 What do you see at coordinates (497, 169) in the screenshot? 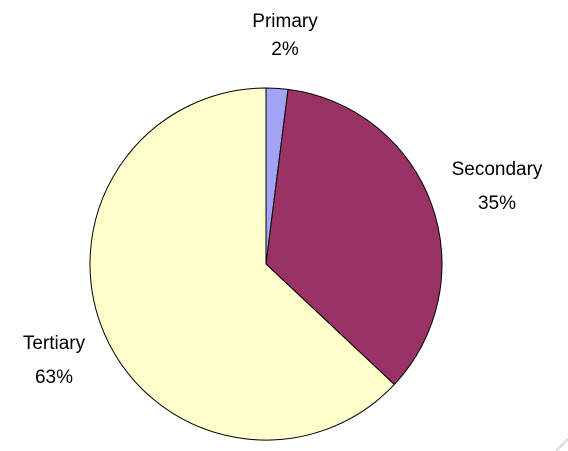
I see `slice-label-secondary: Secondary` at bounding box center [497, 169].